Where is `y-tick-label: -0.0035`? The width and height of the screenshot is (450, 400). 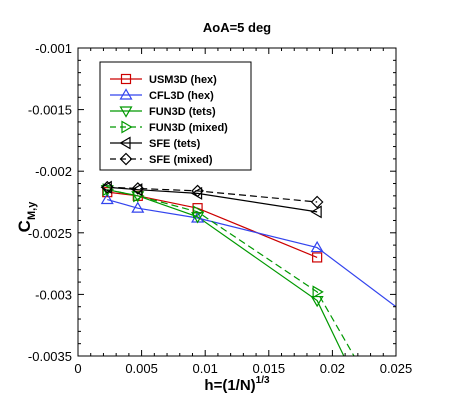 y-tick-label: -0.0035 is located at coordinates (50, 356).